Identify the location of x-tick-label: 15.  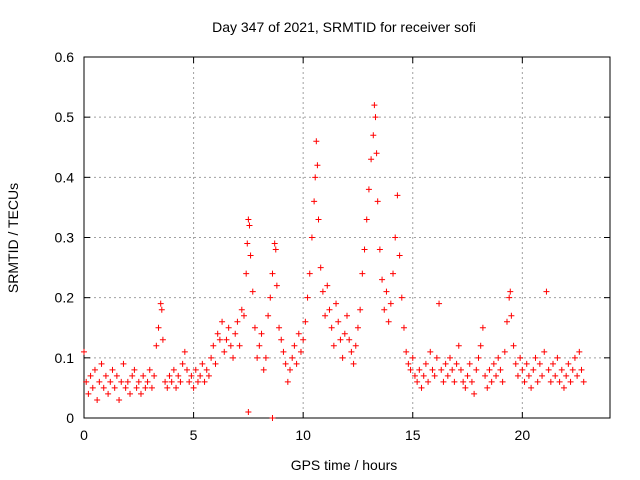
(413, 435).